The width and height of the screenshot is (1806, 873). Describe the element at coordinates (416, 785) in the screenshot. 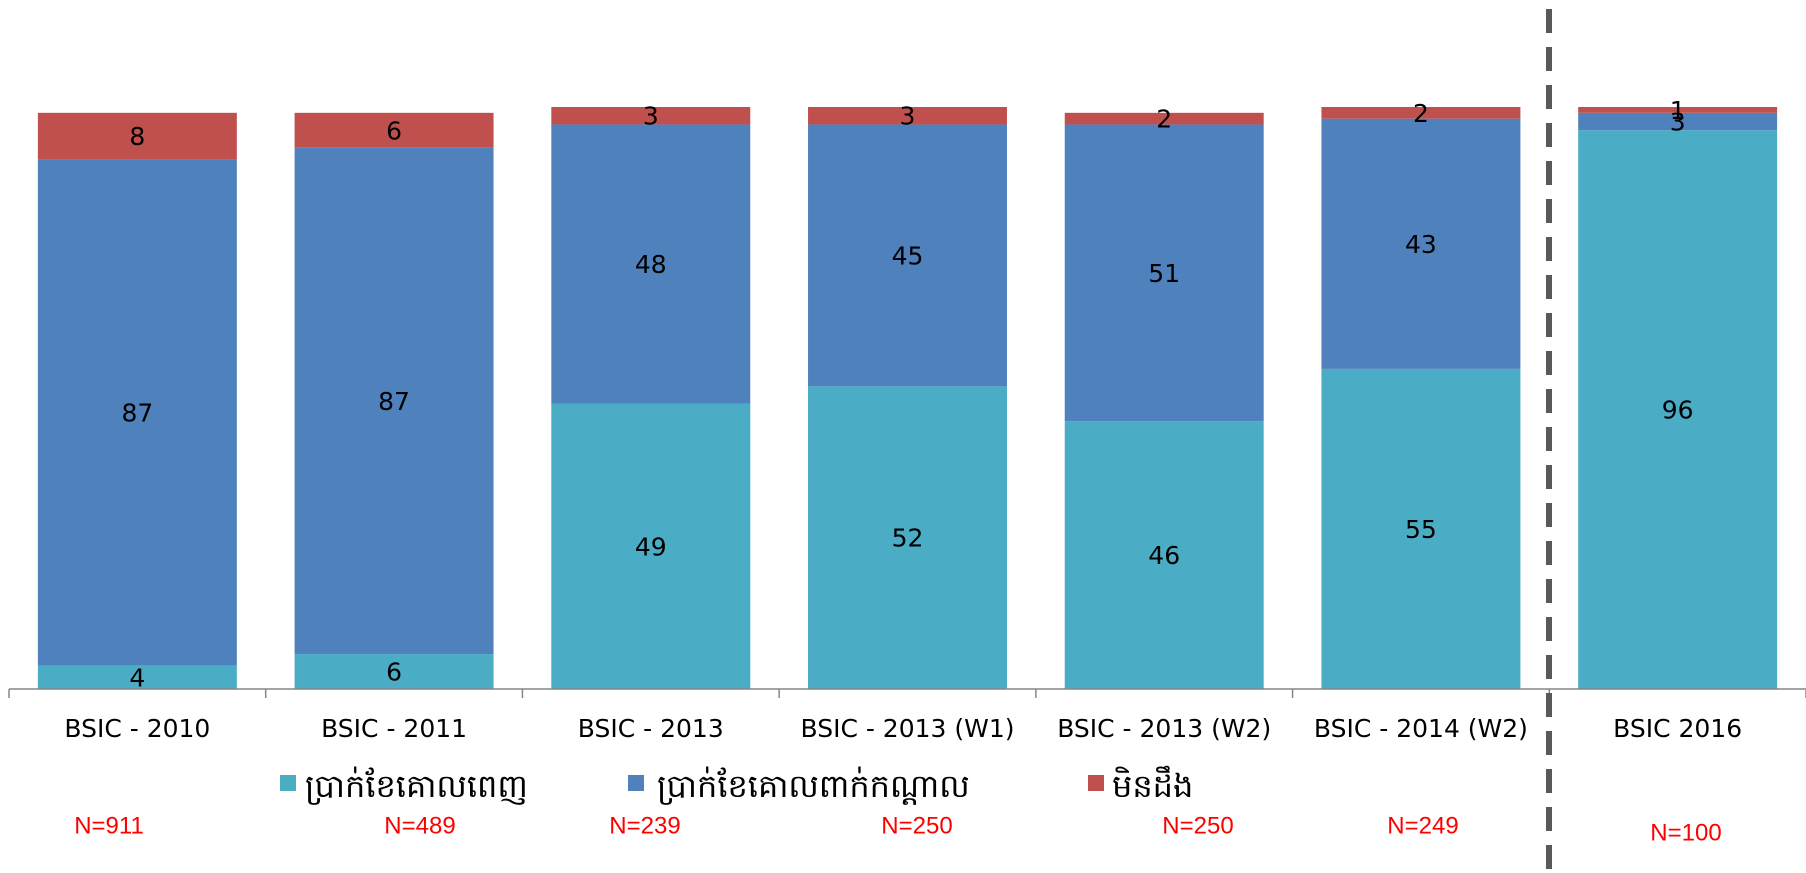

I see `legend-label: ប្រាក់ខែគោលពេញ` at that location.